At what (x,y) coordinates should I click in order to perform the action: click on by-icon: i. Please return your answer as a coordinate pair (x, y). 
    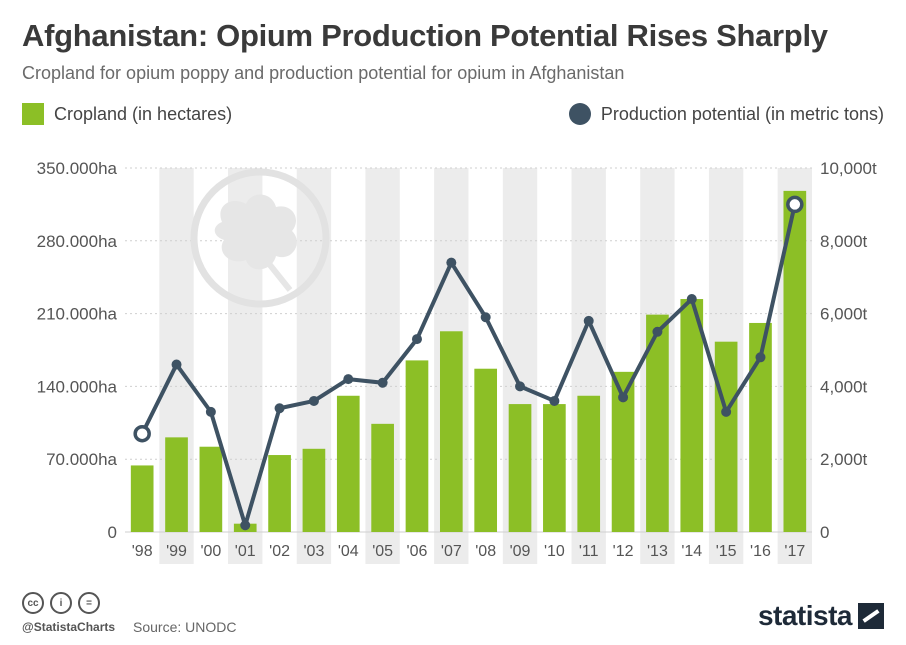
    Looking at the image, I should click on (61, 603).